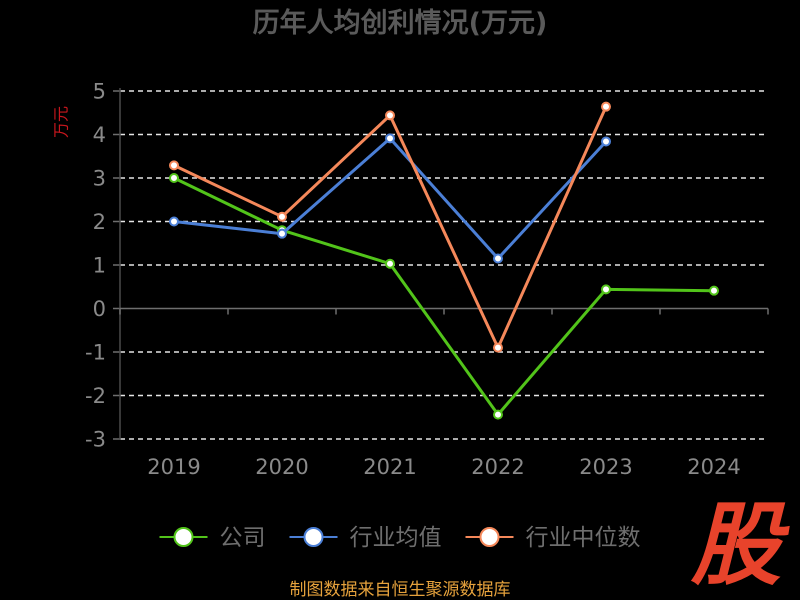 The width and height of the screenshot is (800, 600). Describe the element at coordinates (400, 590) in the screenshot. I see `footer-source: 制图数据来自恒生聚源数据库` at that location.